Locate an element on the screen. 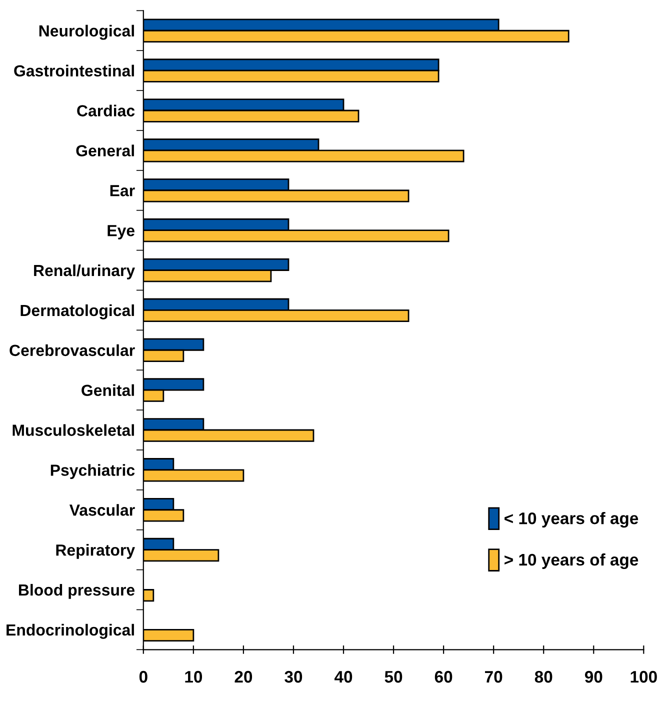 The width and height of the screenshot is (667, 710). x-tick-label: 40 is located at coordinates (343, 676).